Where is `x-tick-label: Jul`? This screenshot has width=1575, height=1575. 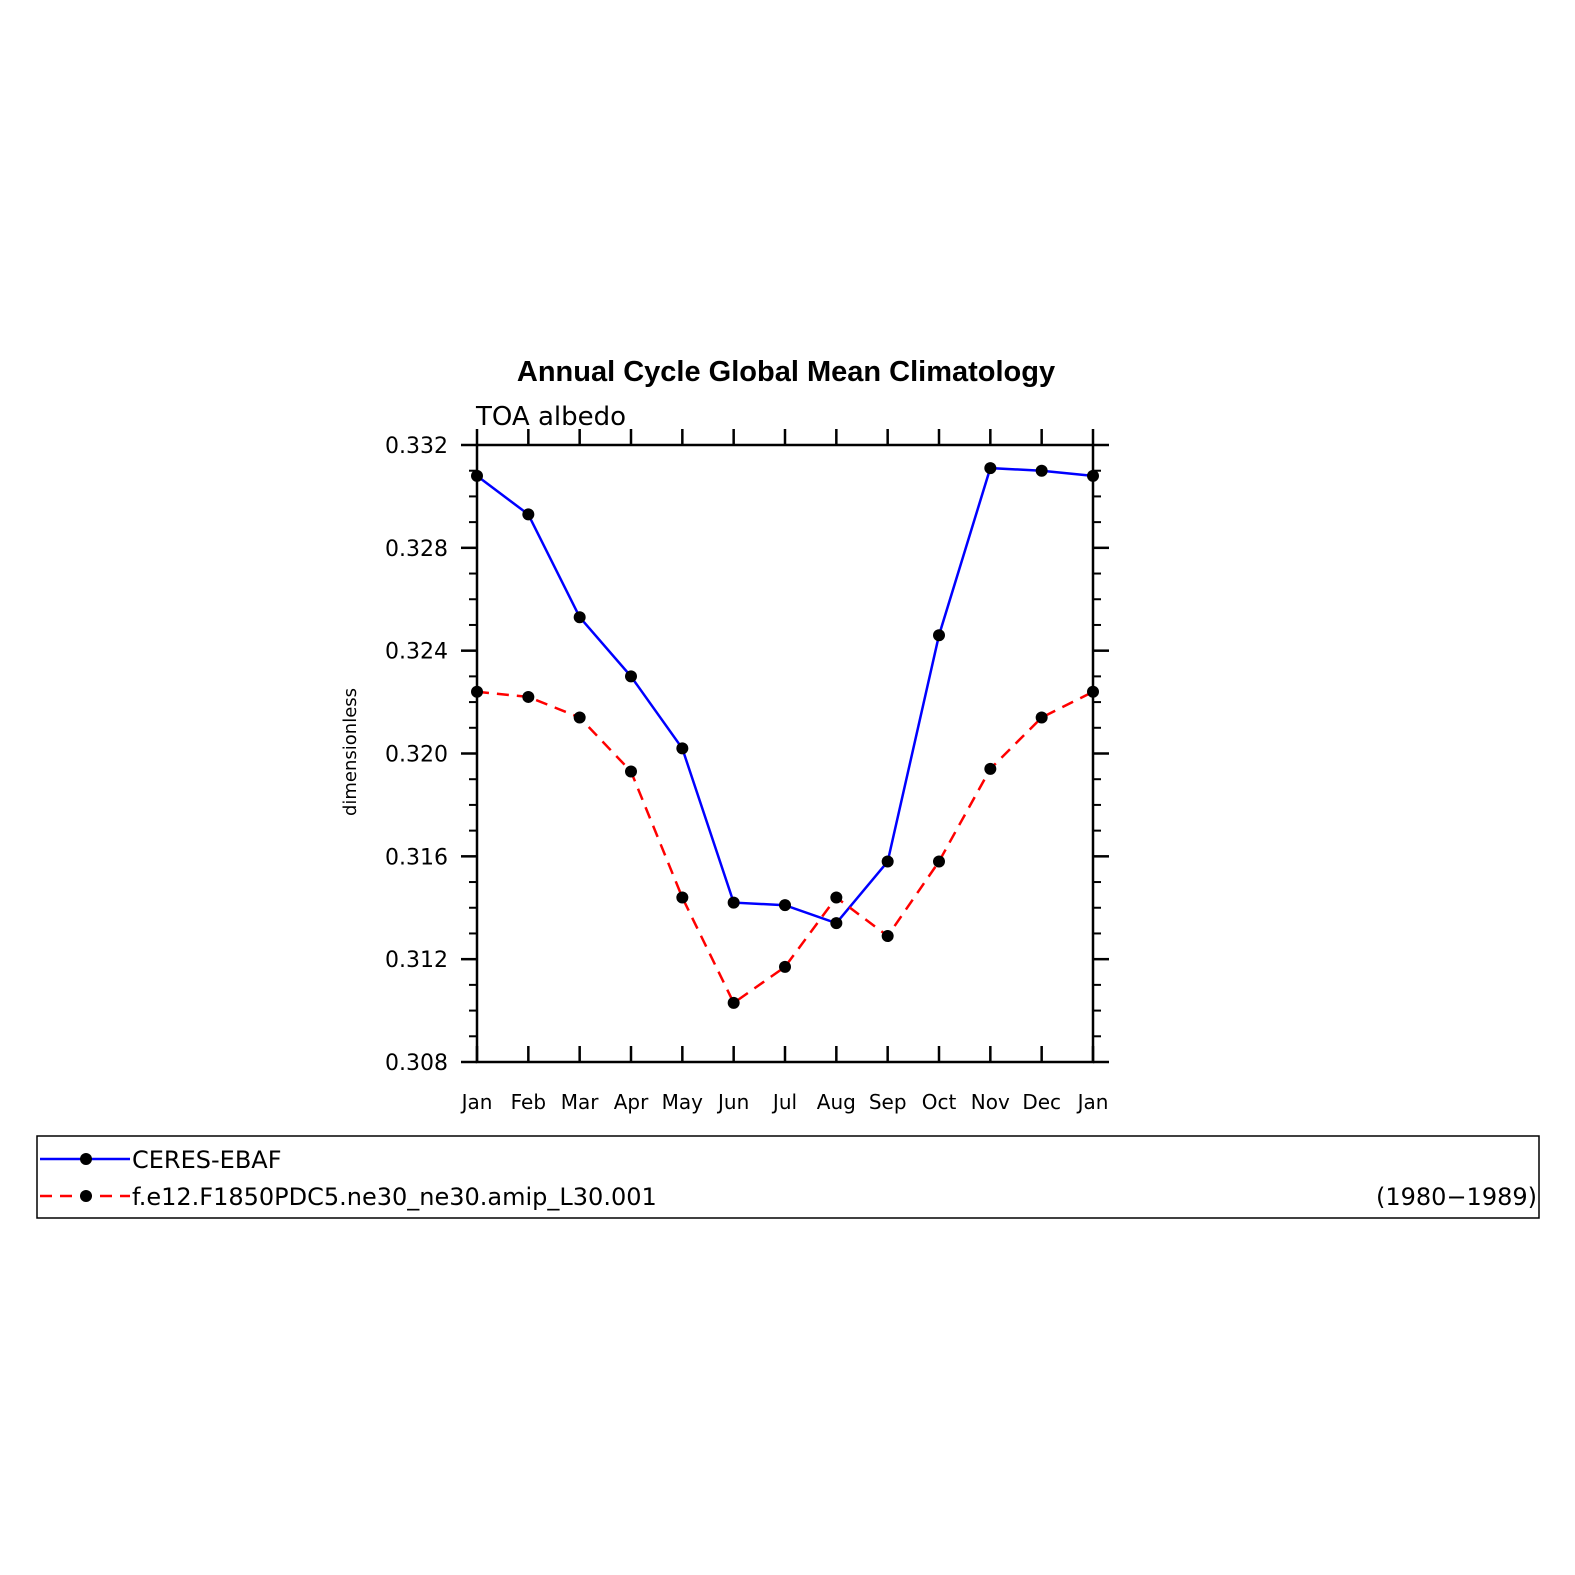 x-tick-label: Jul is located at coordinates (784, 1102).